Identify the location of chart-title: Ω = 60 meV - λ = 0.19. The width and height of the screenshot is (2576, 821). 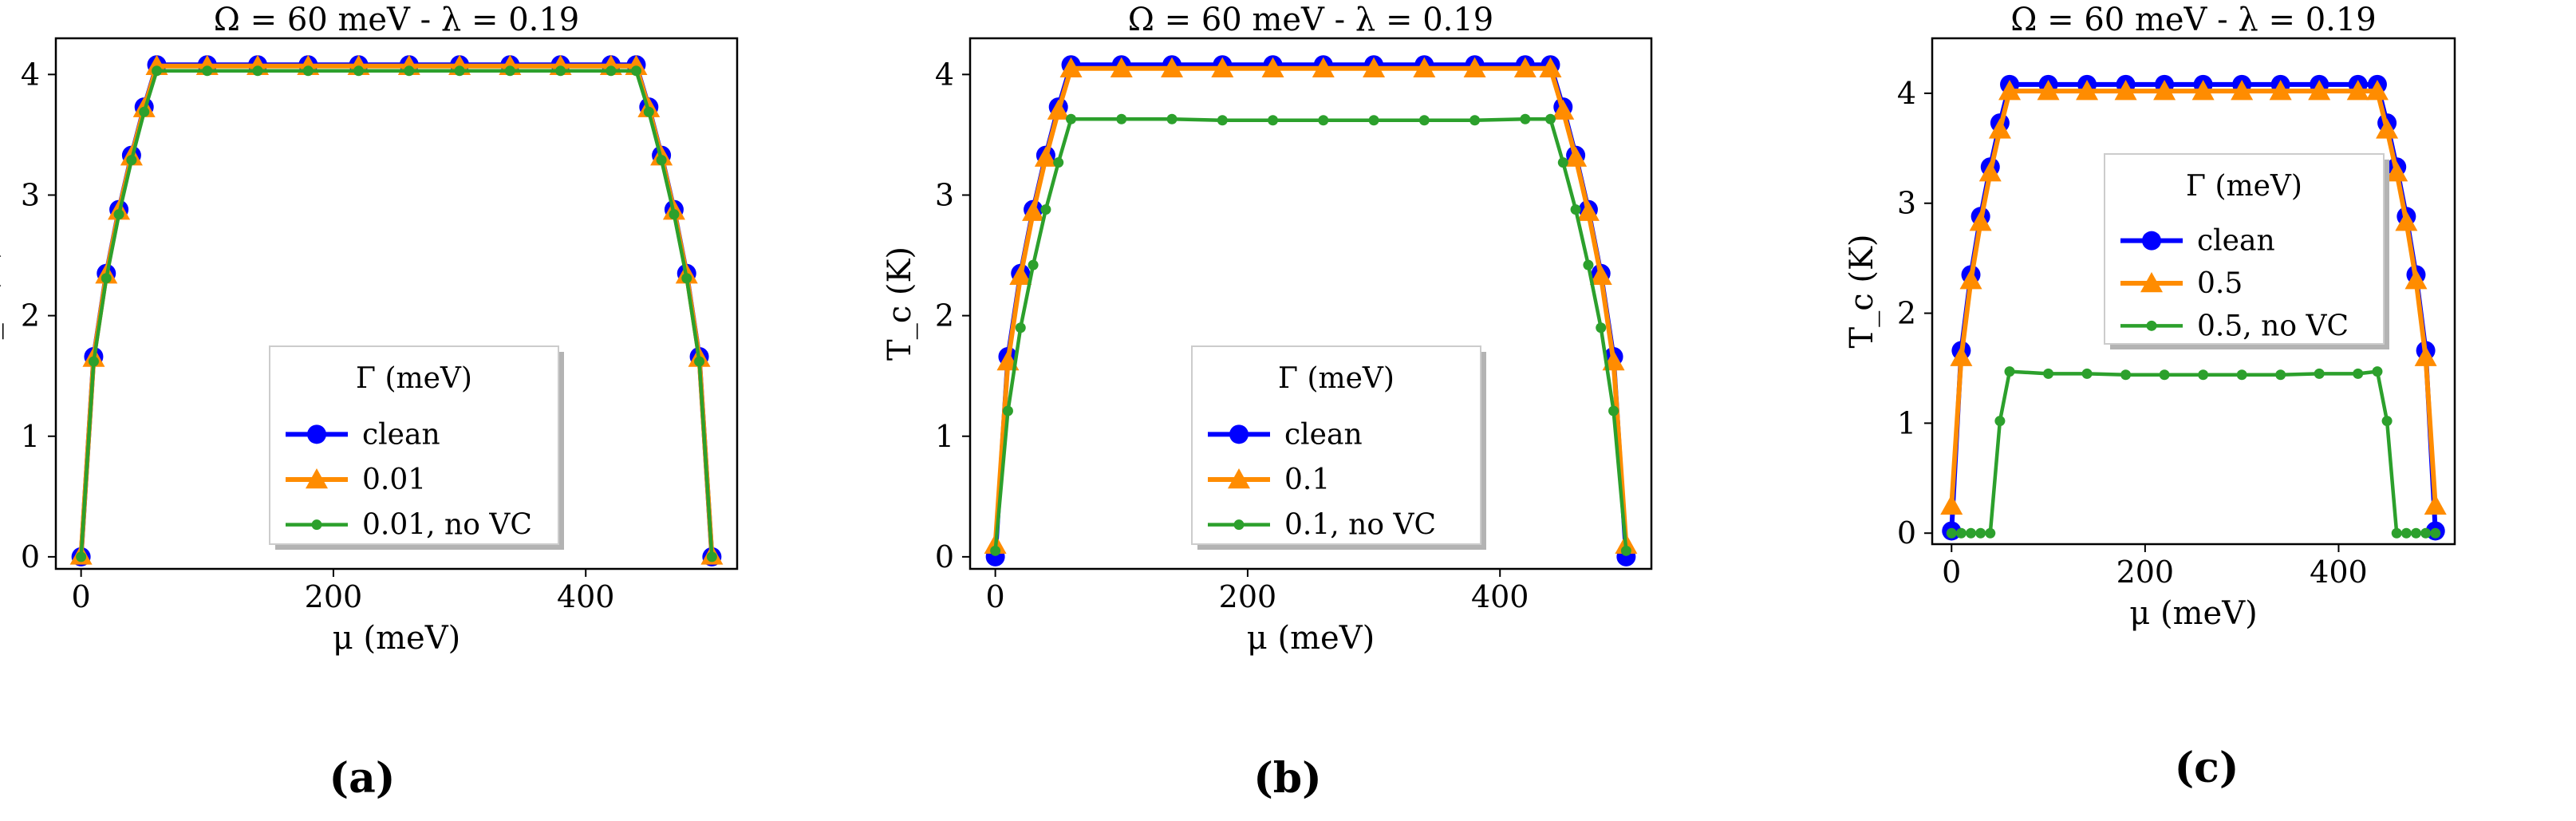
(2193, 20).